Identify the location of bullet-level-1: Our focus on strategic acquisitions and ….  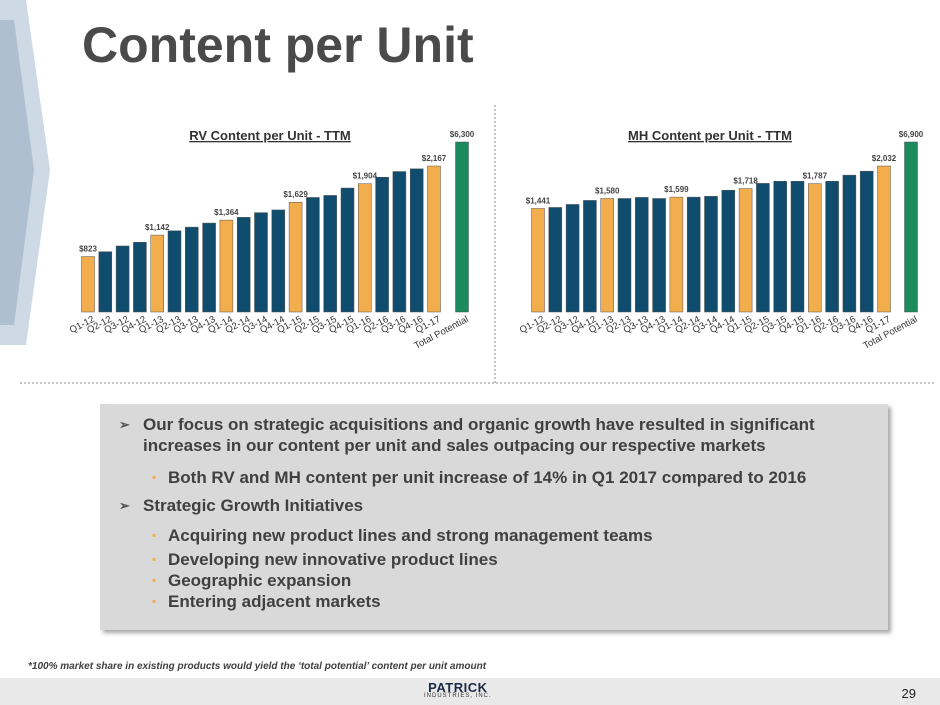
(498, 435).